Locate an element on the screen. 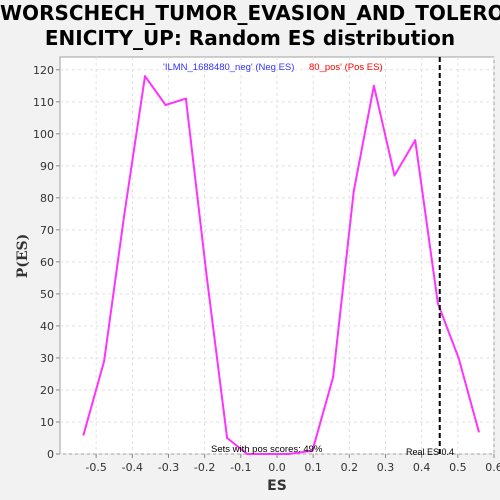 The width and height of the screenshot is (500, 500). chart-title-line-2: ENICITY_UP: Random ES distribution is located at coordinates (250, 38).